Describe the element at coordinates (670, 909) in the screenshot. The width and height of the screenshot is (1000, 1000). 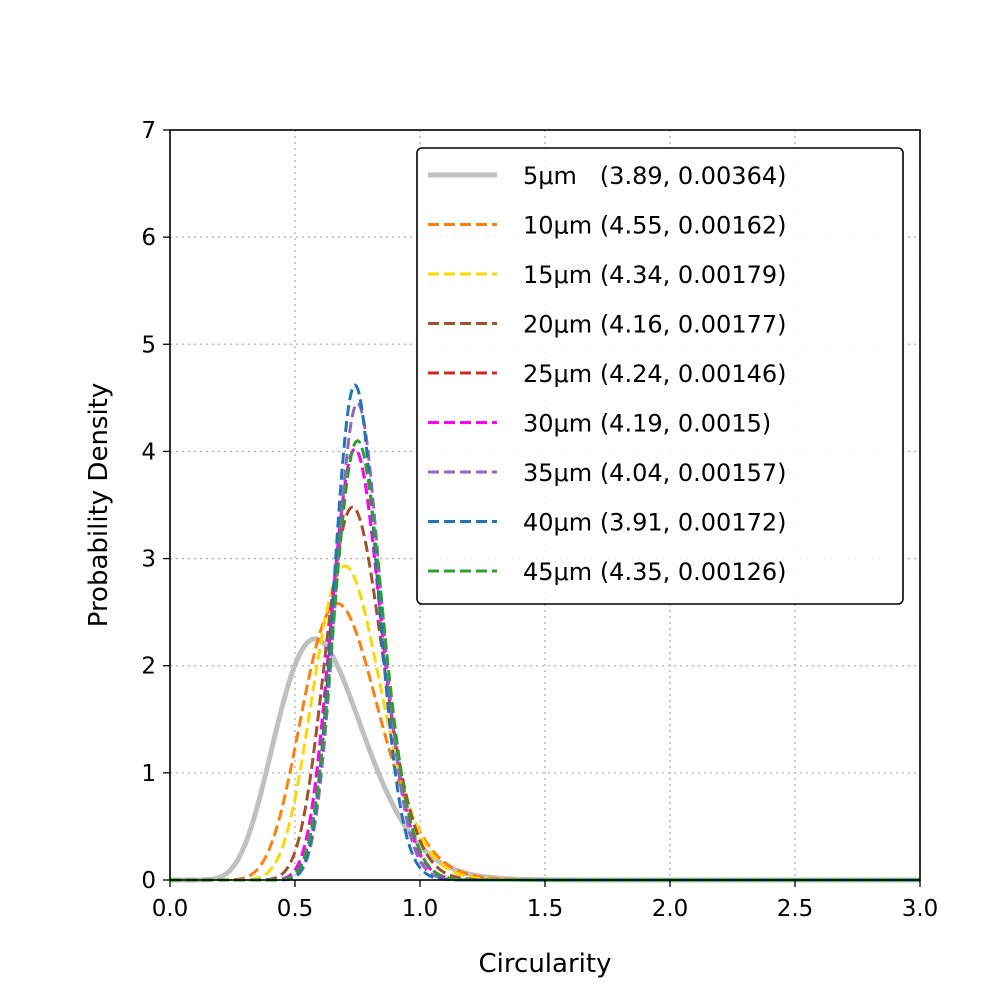
I see `x-tick-label: 2.0` at that location.